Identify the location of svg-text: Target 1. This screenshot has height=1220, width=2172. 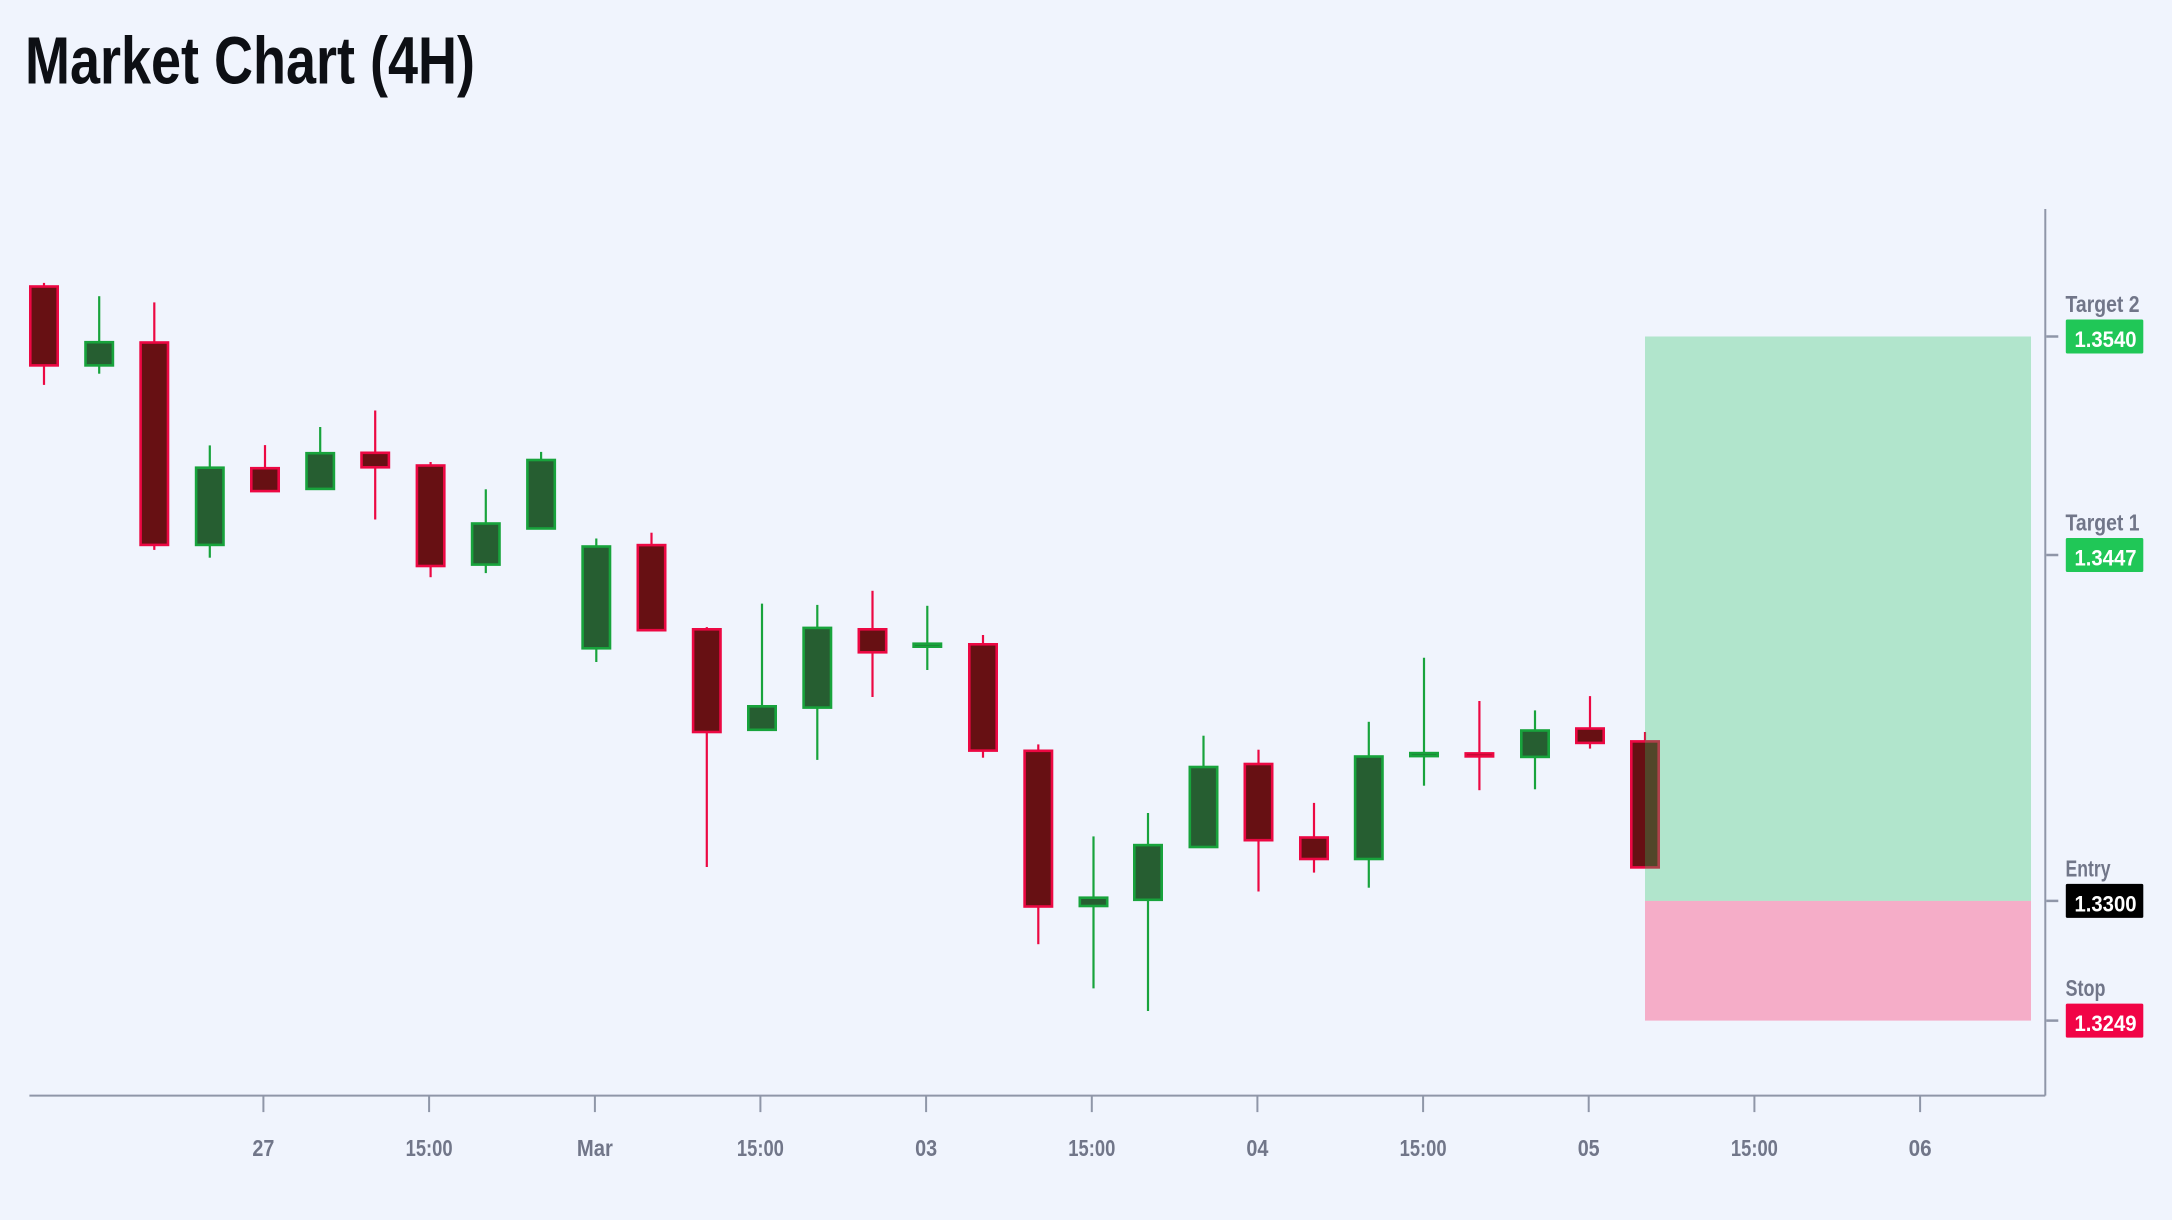
(2103, 523).